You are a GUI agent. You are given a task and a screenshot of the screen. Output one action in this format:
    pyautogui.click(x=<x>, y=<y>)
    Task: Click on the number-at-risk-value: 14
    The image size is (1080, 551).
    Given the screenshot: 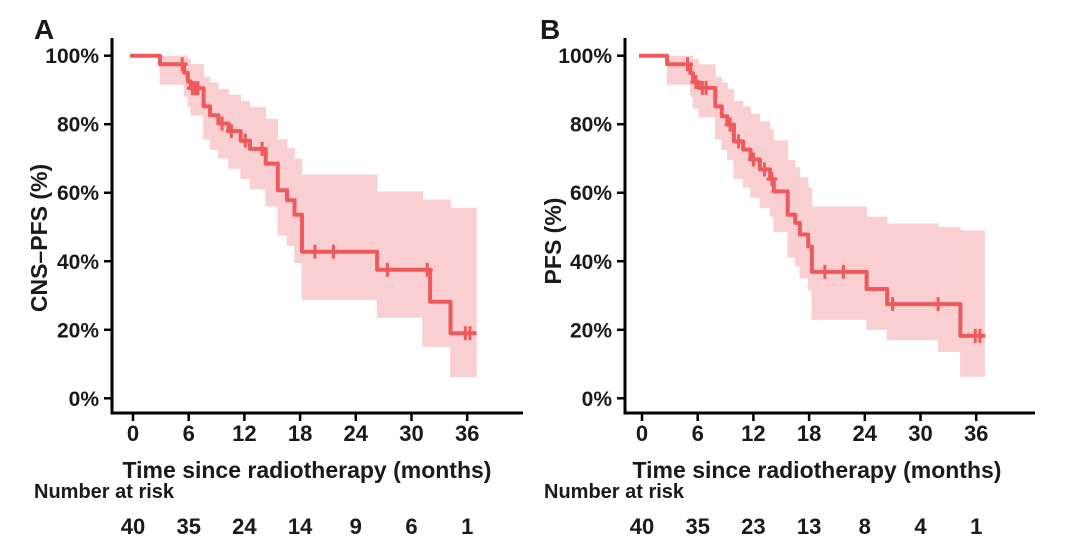 What is the action you would take?
    pyautogui.click(x=300, y=526)
    